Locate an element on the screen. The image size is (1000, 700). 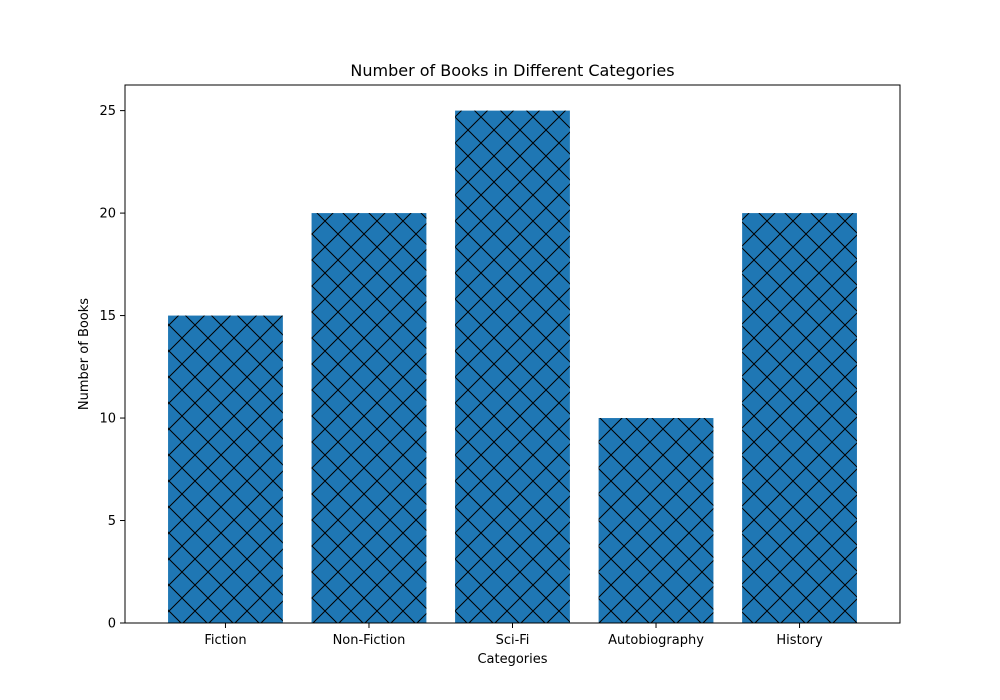
y-tick-label: 0 is located at coordinates (112, 624).